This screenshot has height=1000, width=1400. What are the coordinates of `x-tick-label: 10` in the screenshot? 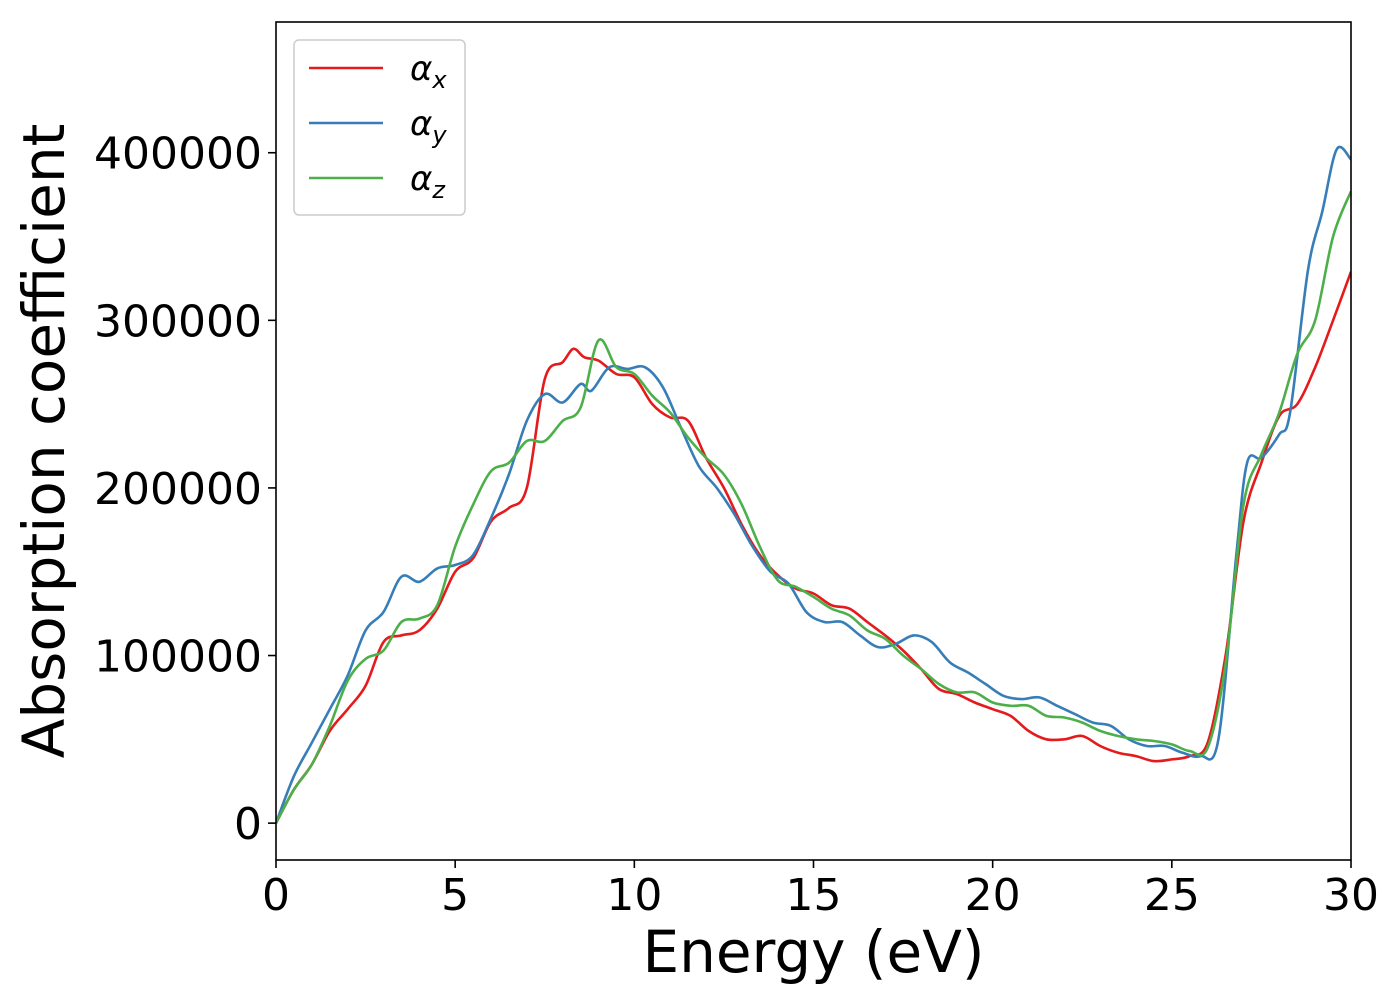 It's located at (634, 895).